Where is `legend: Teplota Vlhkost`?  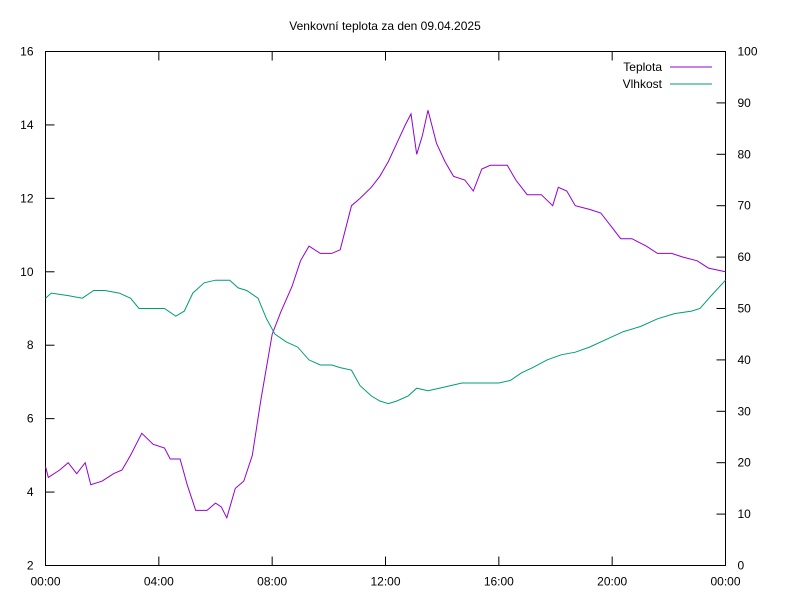 legend: Teplota Vlhkost is located at coordinates (667, 75).